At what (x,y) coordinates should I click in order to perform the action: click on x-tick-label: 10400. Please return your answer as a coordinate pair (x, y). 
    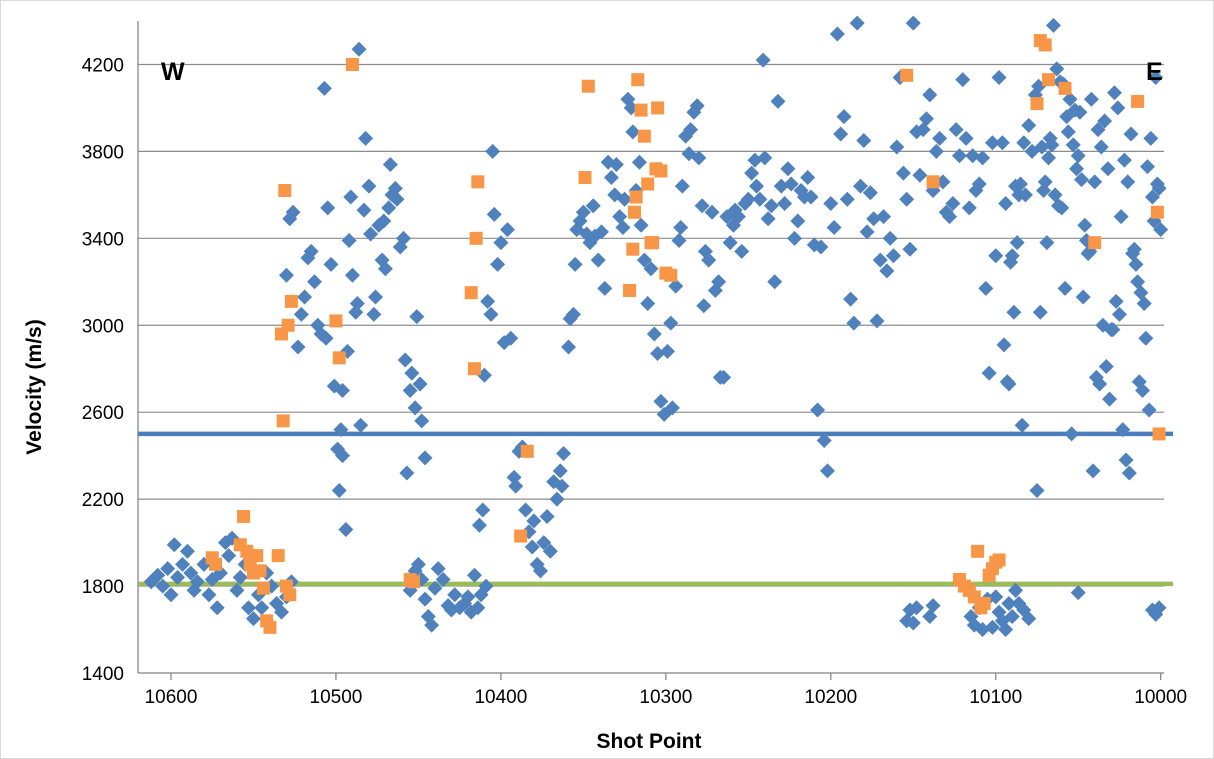
    Looking at the image, I should click on (500, 697).